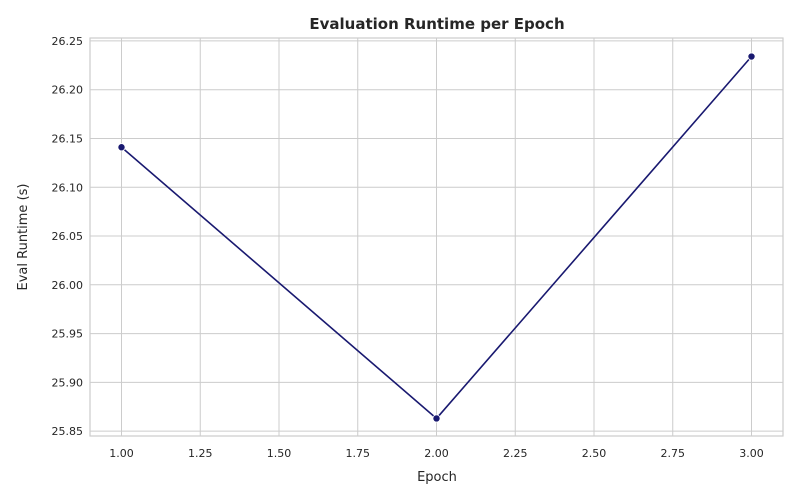  What do you see at coordinates (436, 24) in the screenshot?
I see `chart-title: Evaluation Runtime per Epoch` at bounding box center [436, 24].